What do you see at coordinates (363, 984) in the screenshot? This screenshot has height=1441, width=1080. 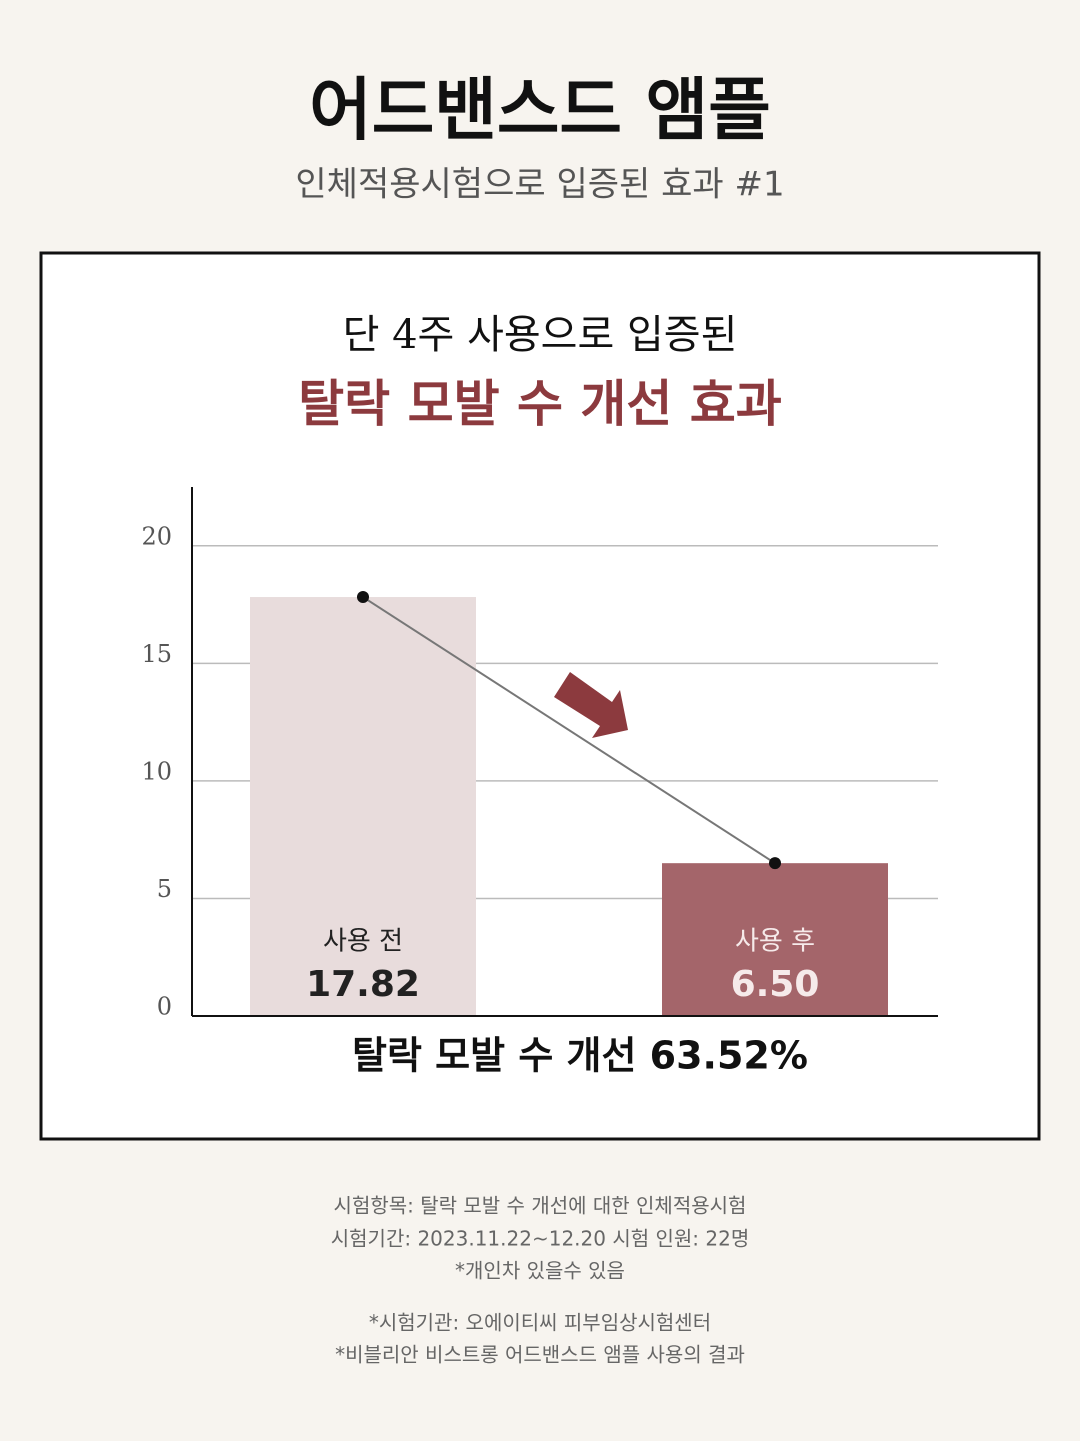 I see `bar-value-label: 17.82` at bounding box center [363, 984].